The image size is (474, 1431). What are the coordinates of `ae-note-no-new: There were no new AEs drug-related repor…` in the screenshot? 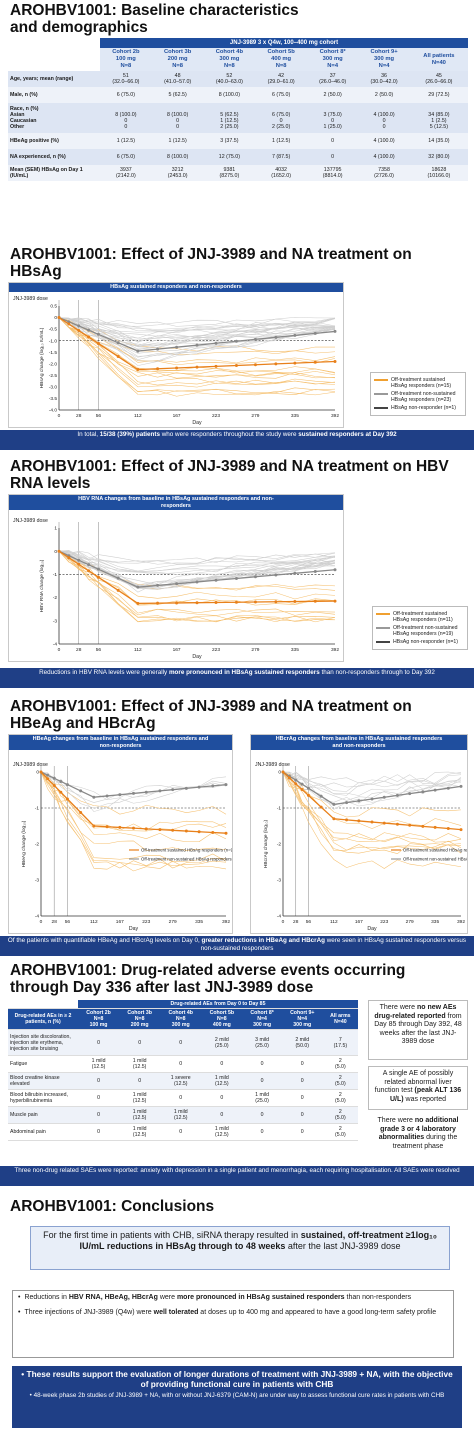 It's located at (418, 1030).